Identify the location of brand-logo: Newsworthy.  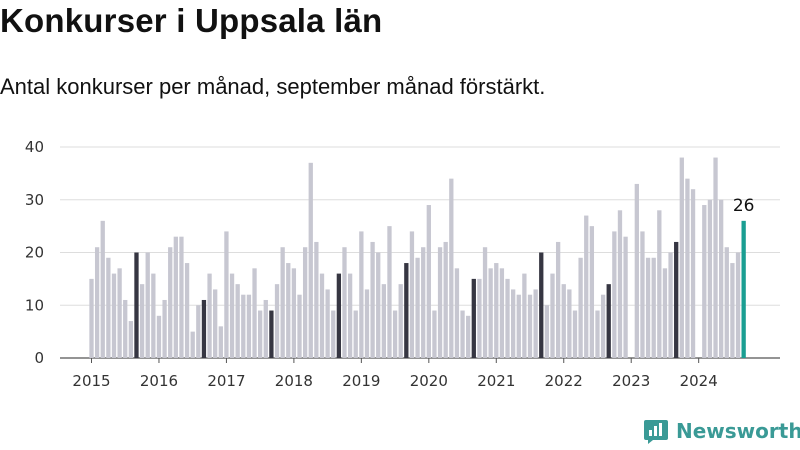
(721, 431).